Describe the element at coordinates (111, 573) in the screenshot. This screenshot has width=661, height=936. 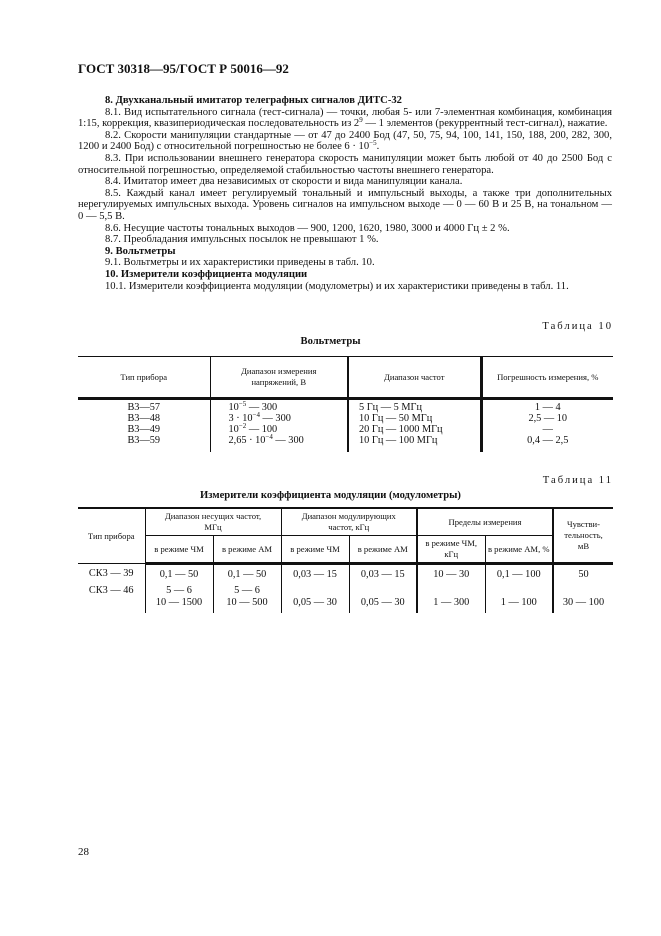
I see `type-cell: СК3 — 39` at that location.